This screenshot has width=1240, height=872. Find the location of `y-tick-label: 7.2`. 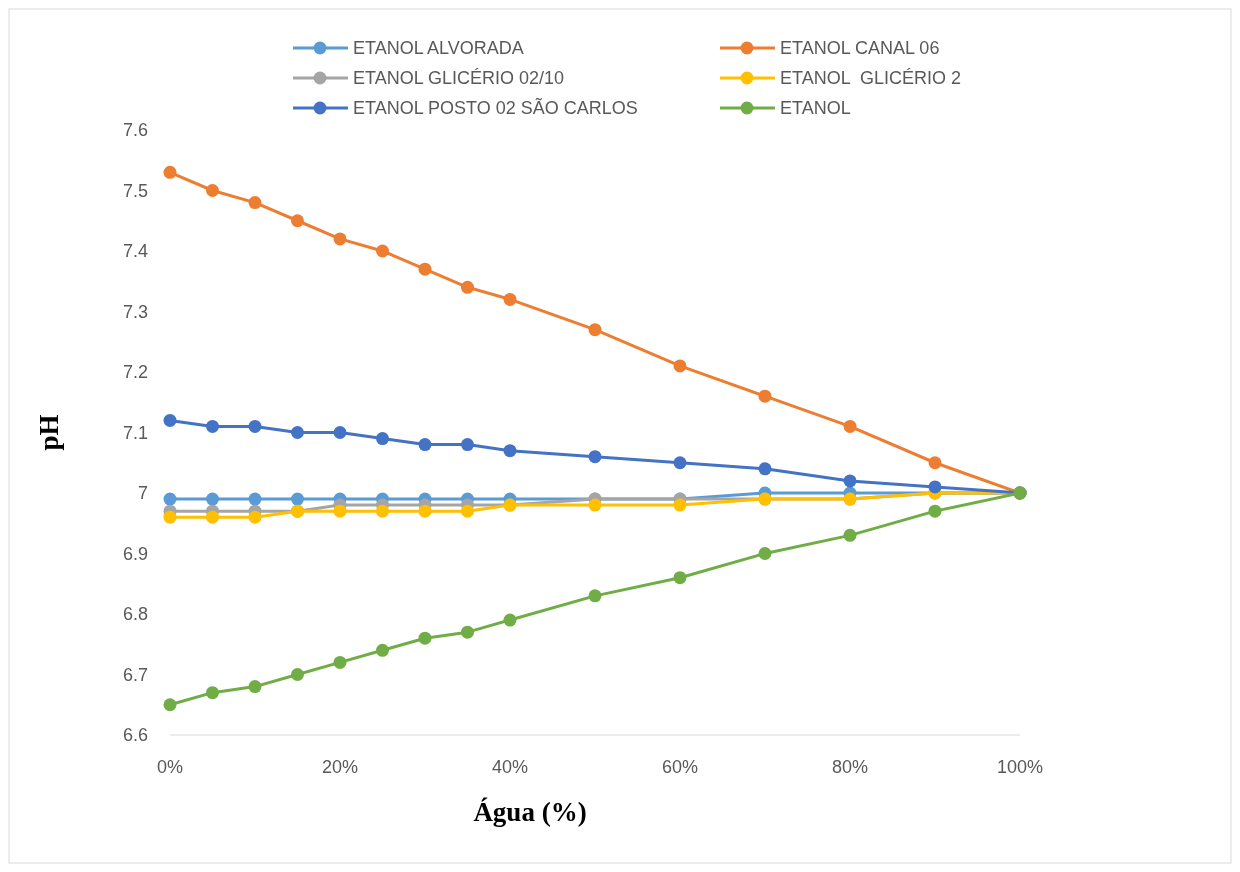

y-tick-label: 7.2 is located at coordinates (135, 372).